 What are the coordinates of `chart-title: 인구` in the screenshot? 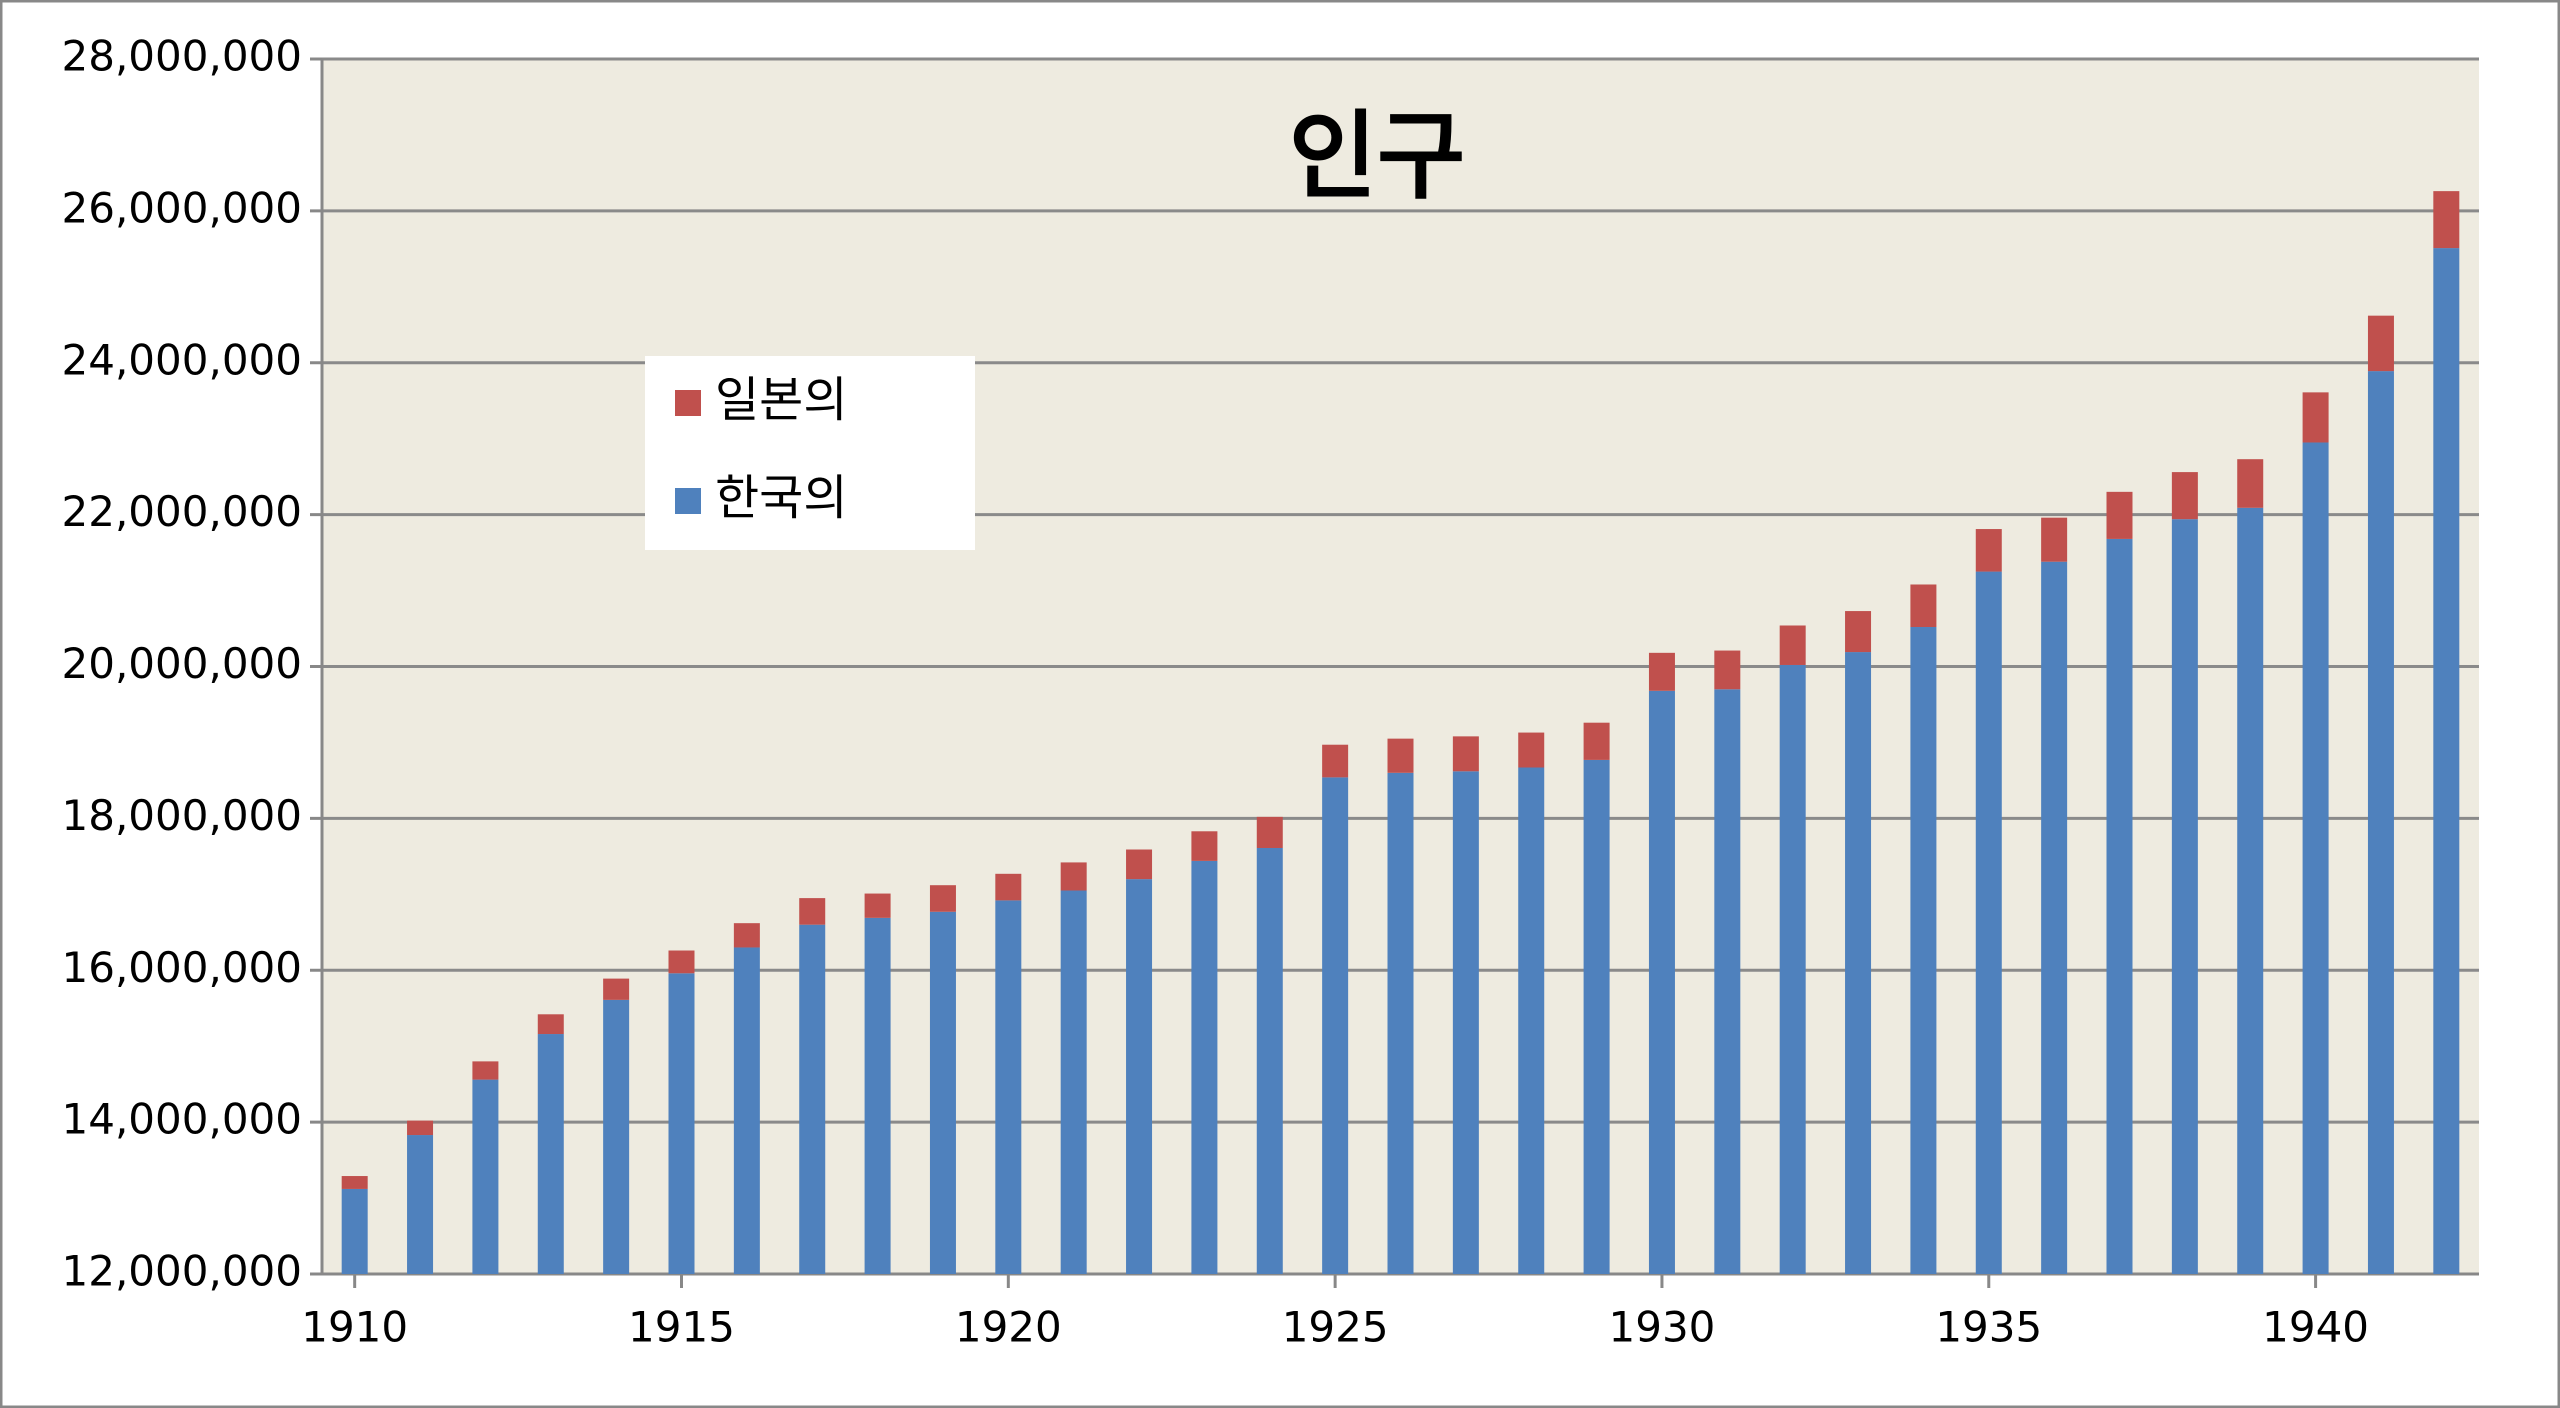 It's located at (1377, 156).